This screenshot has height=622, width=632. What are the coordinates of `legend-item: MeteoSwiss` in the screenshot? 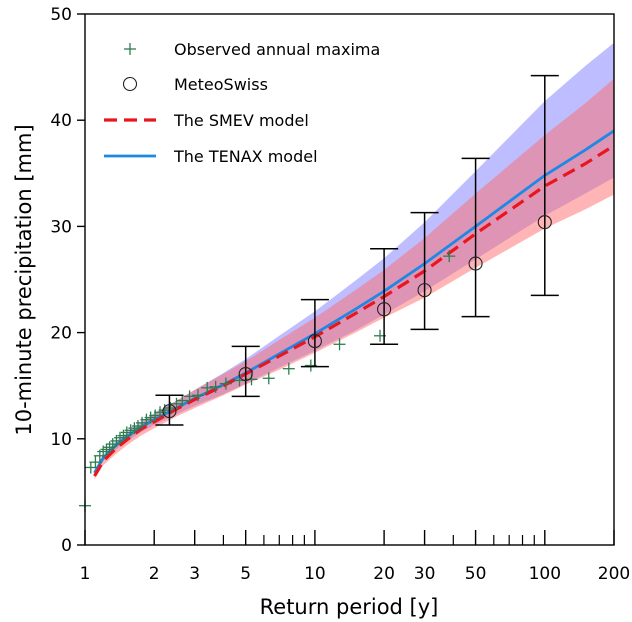 It's located at (195, 84).